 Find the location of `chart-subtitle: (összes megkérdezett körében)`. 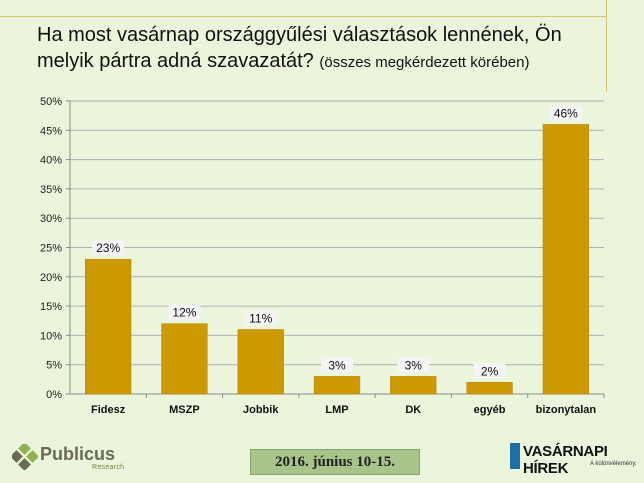

chart-subtitle: (összes megkérdezett körében) is located at coordinates (424, 62).